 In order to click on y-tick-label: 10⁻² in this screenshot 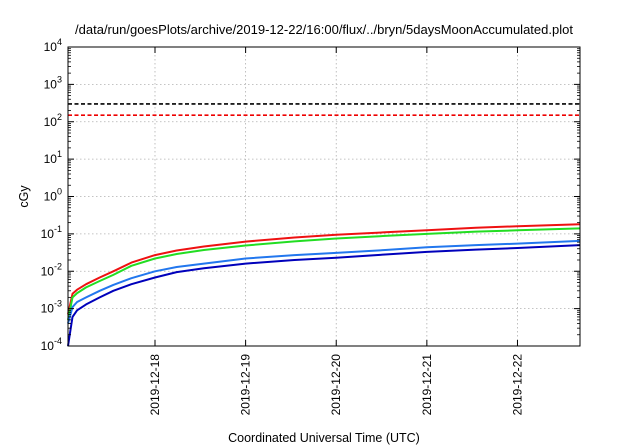, I will do `click(51, 269)`.